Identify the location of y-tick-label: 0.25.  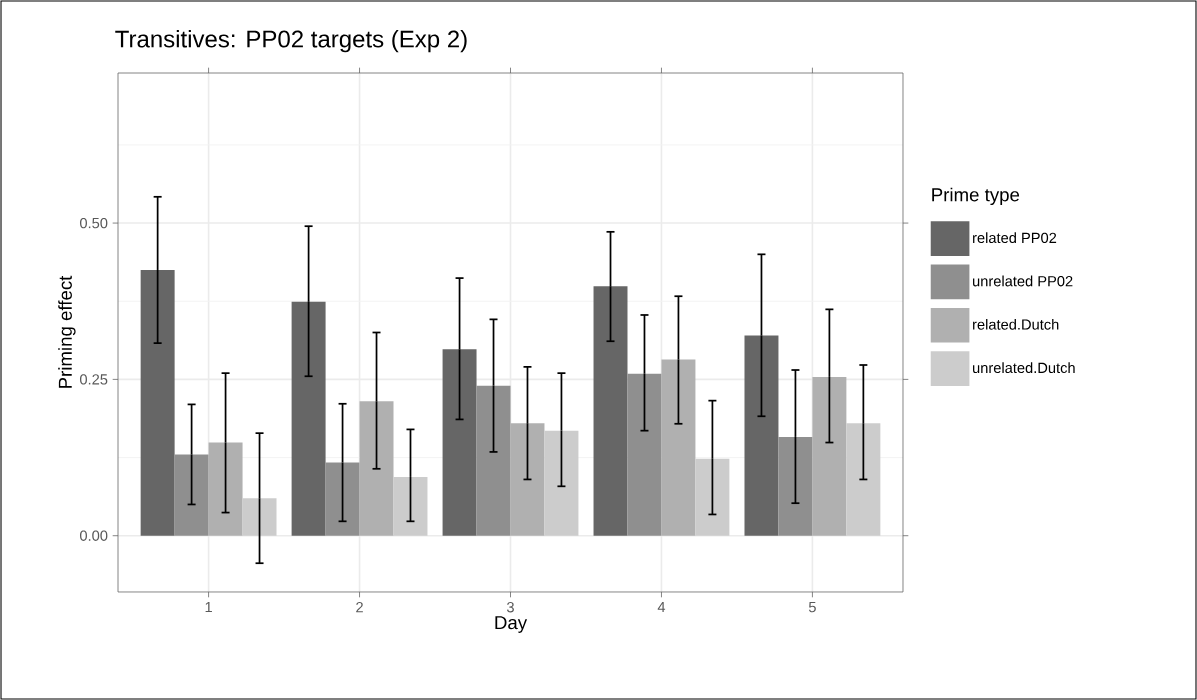
(93, 379).